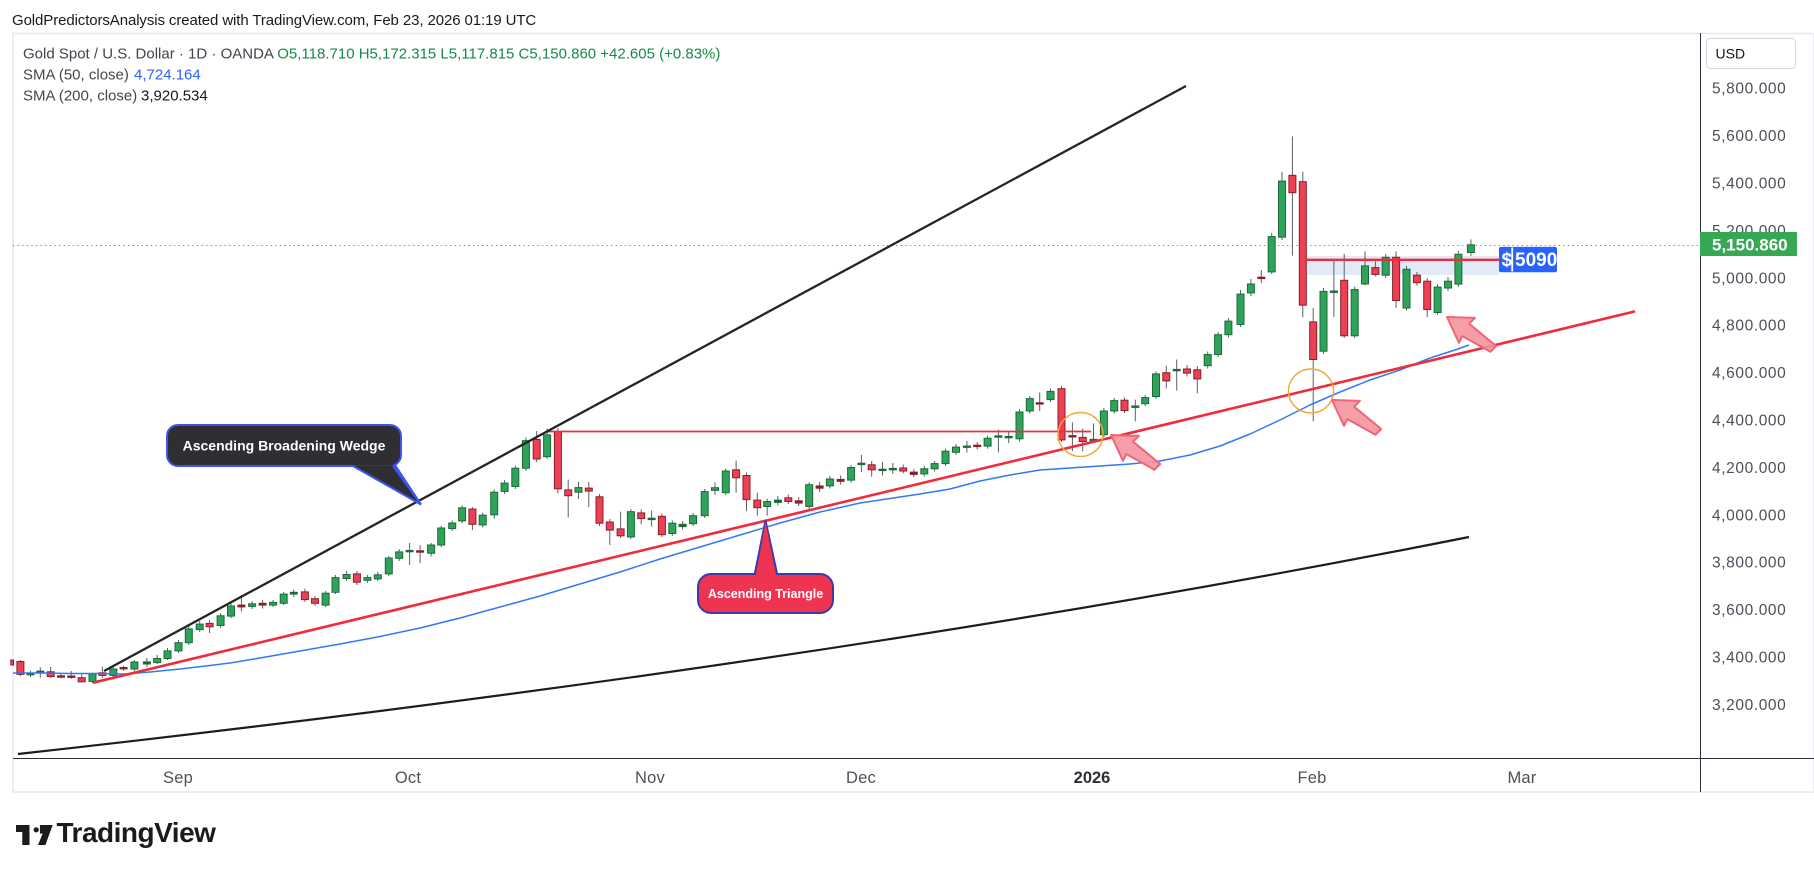 The height and width of the screenshot is (877, 1814). Describe the element at coordinates (1749, 184) in the screenshot. I see `svg-text: 5,400.000` at that location.